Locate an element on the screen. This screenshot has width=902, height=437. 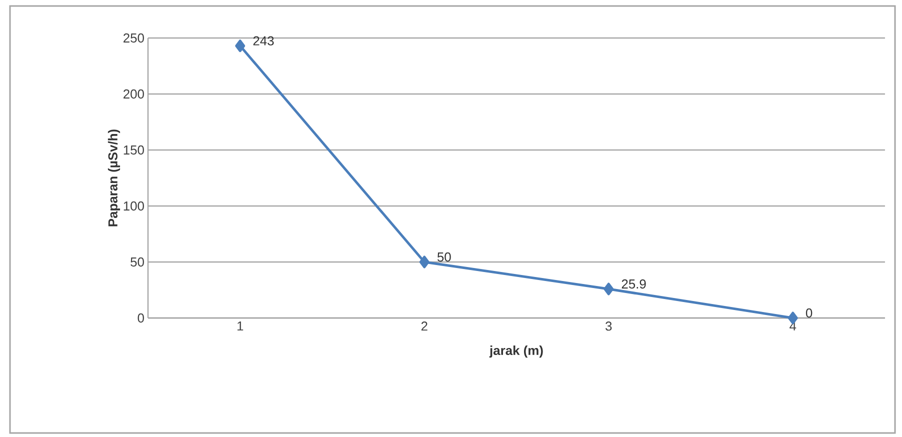
x-tick-label: 2 is located at coordinates (424, 326).